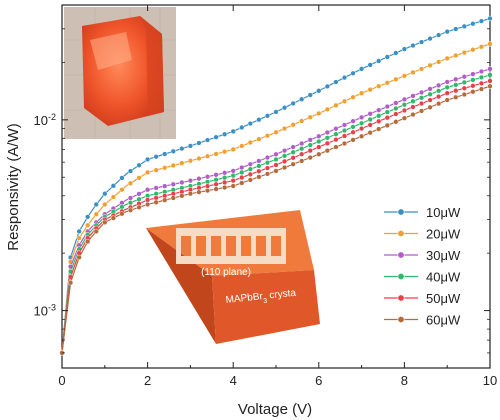 The height and width of the screenshot is (420, 500). What do you see at coordinates (422, 320) in the screenshot?
I see `legend-item: 60μW` at bounding box center [422, 320].